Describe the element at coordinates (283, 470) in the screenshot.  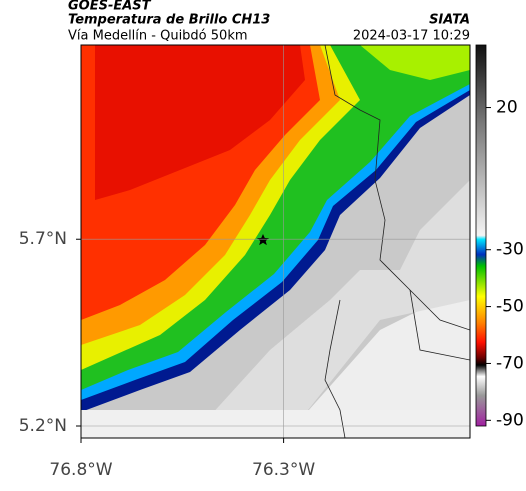
I see `lon-tick-label: 76.3°W` at that location.